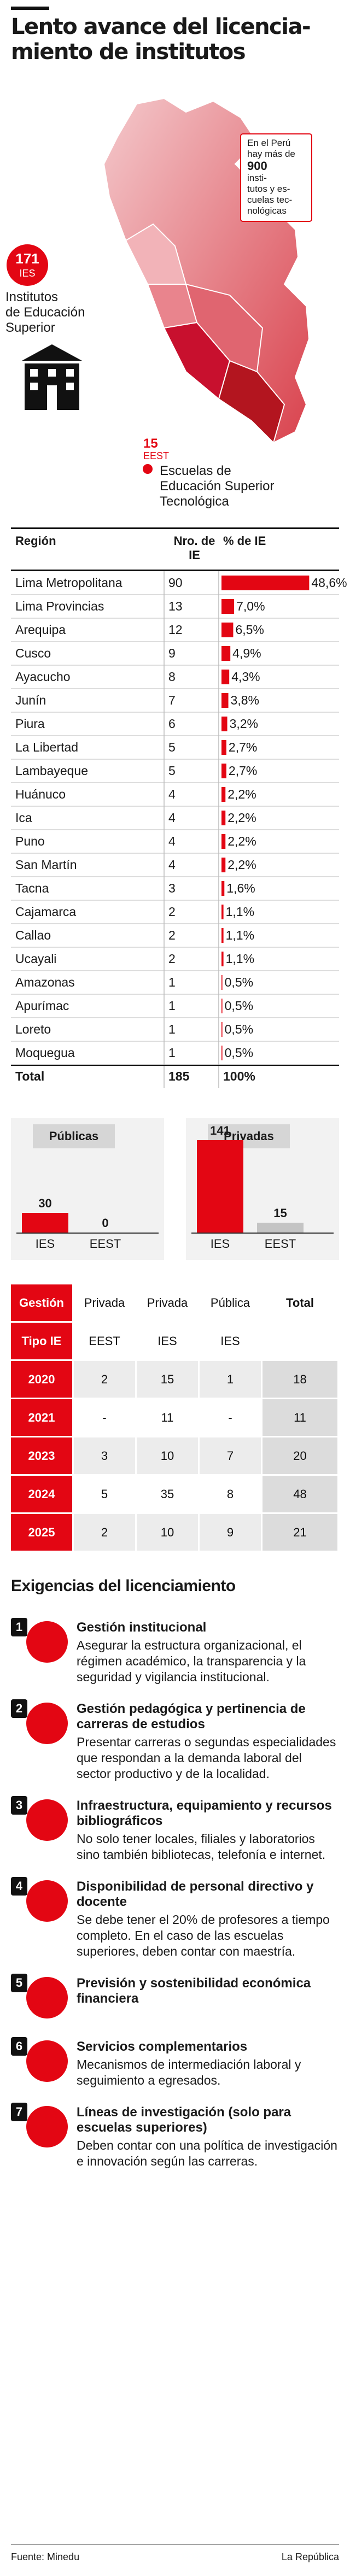 Image resolution: width=350 pixels, height=2576 pixels. I want to click on ies-count: 171, so click(27, 258).